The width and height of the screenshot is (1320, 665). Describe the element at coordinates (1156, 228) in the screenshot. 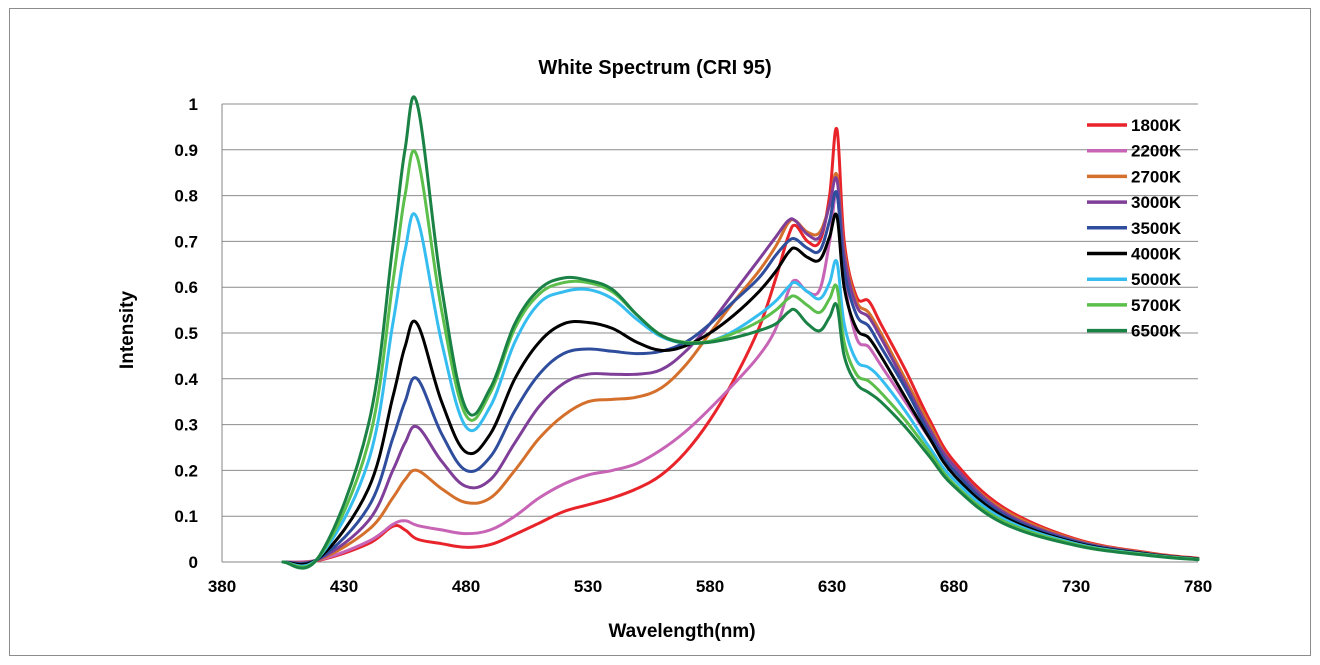

I see `legend-label: 3500K` at that location.